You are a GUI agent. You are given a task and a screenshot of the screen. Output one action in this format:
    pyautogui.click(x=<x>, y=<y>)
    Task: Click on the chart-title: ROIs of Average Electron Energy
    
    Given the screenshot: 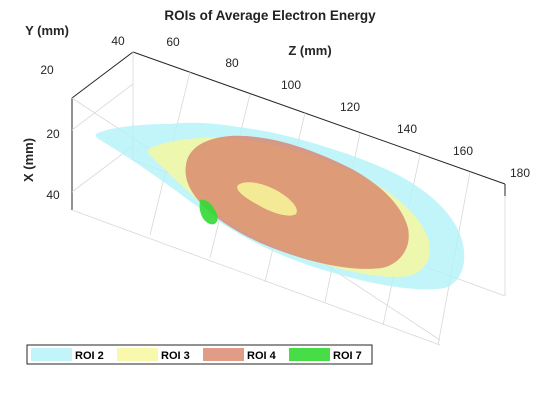 What is the action you would take?
    pyautogui.click(x=270, y=15)
    